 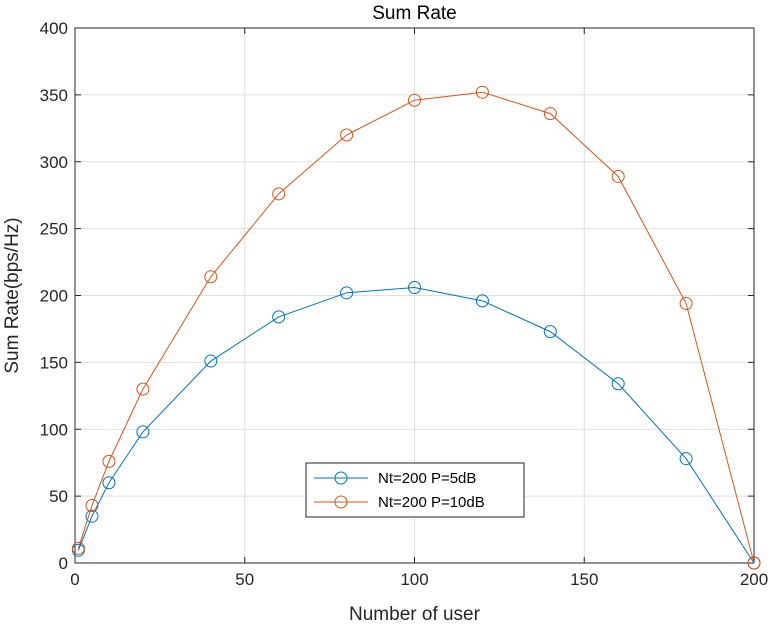 I want to click on legend-item: Nt=200 P=5dB, so click(x=395, y=478).